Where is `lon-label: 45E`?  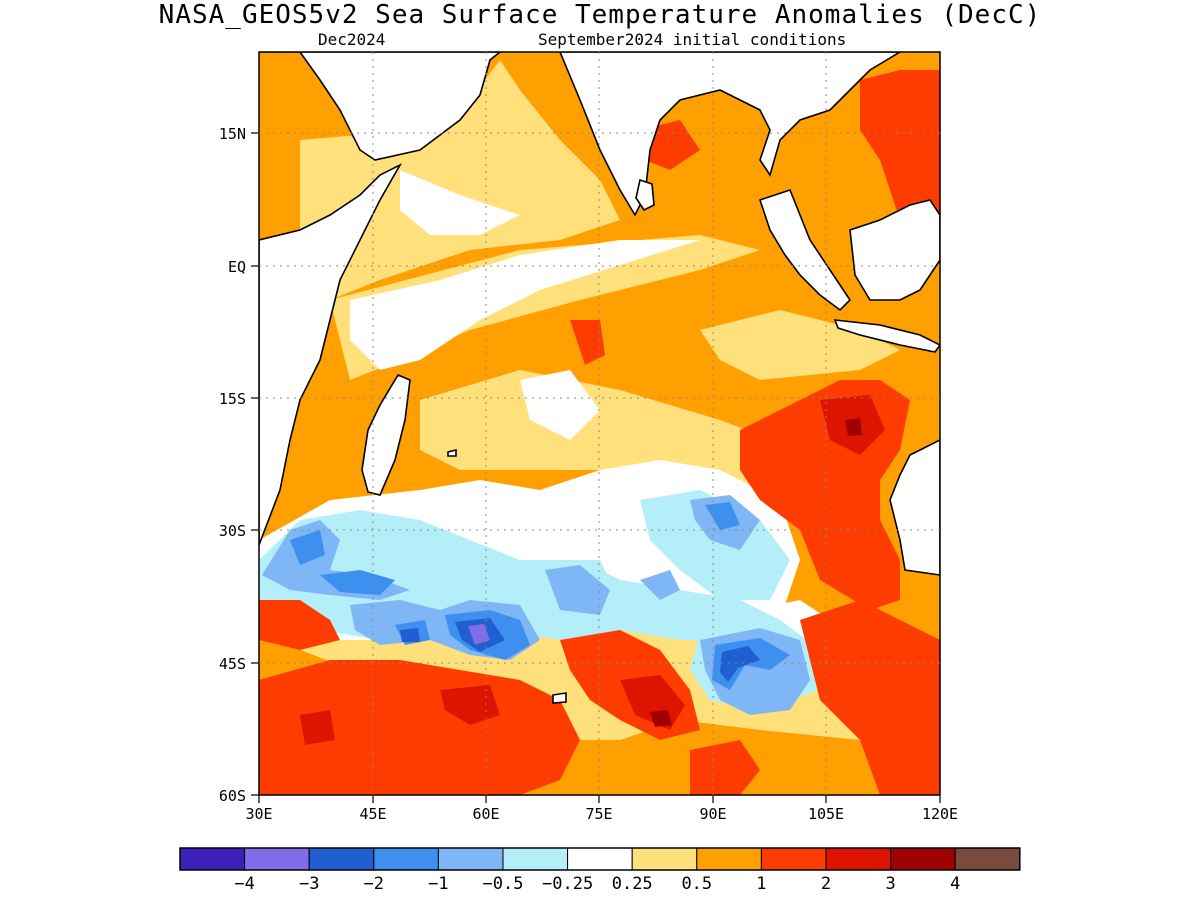 lon-label: 45E is located at coordinates (372, 814).